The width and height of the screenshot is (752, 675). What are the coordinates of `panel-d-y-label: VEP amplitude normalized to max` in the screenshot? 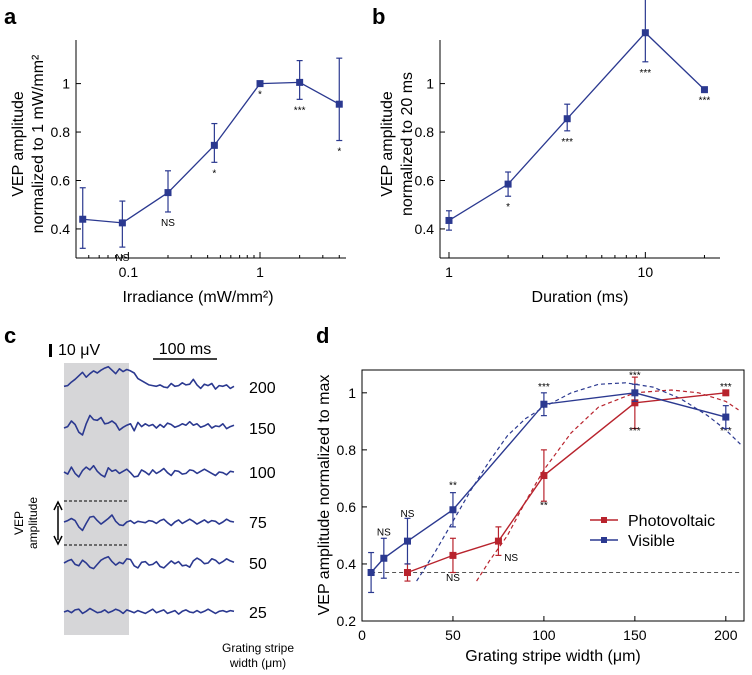 It's located at (324, 495).